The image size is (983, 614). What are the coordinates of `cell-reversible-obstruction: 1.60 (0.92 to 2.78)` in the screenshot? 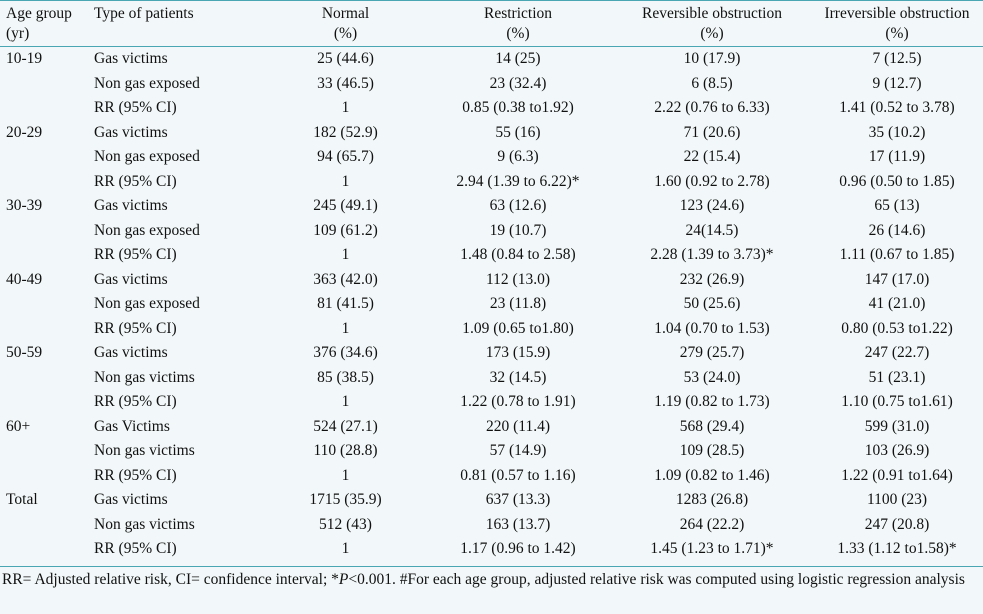 It's located at (712, 181).